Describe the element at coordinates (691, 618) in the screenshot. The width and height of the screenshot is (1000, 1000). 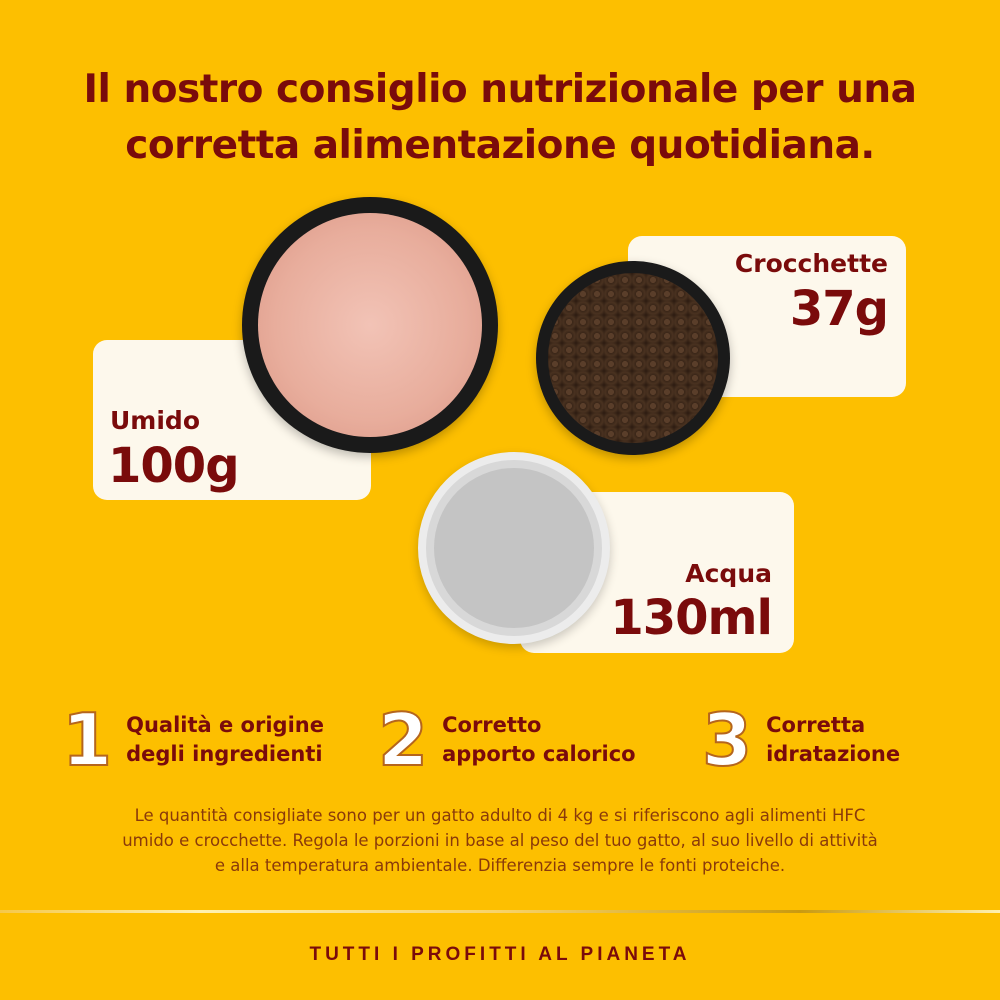
I see `acqua-value: 130ml` at that location.